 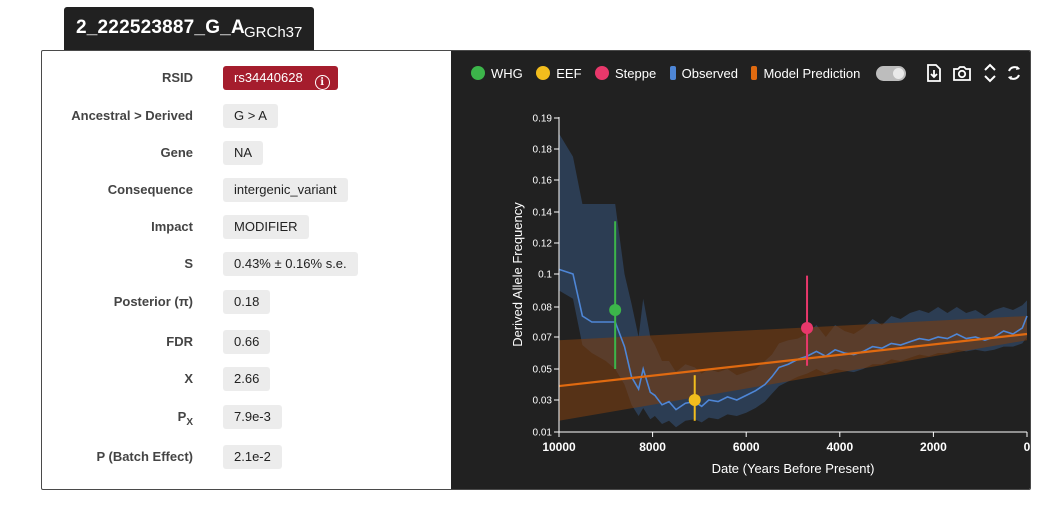 What do you see at coordinates (179, 341) in the screenshot?
I see `info-label: FDR` at bounding box center [179, 341].